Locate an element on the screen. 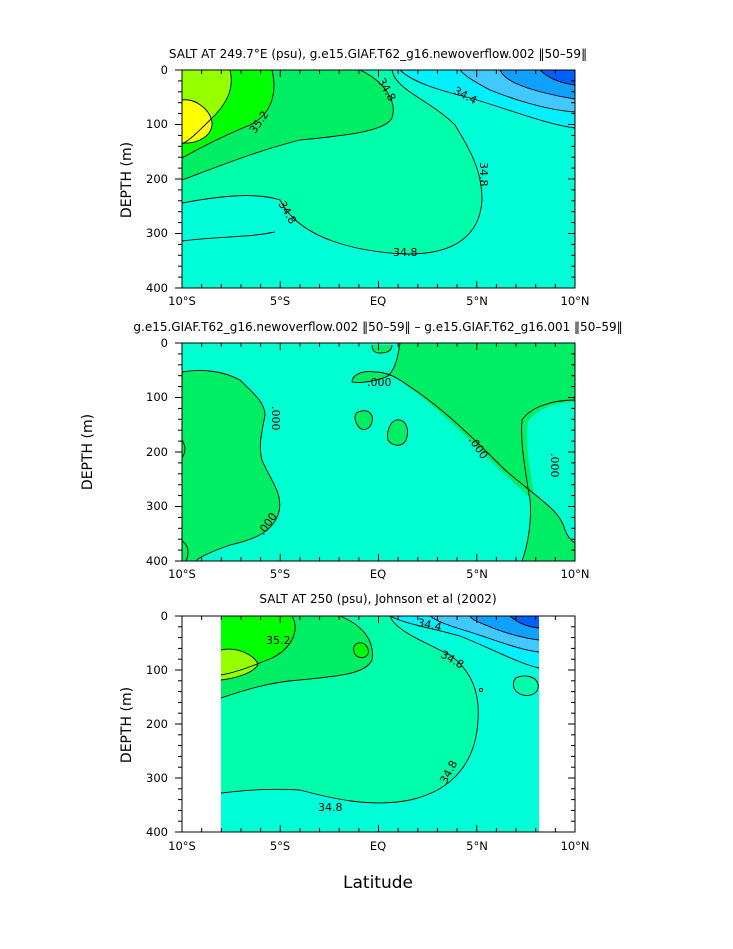 The image size is (733, 949). panel-2-y-tick-labels: 0 100 200 300 400 is located at coordinates (157, 452).